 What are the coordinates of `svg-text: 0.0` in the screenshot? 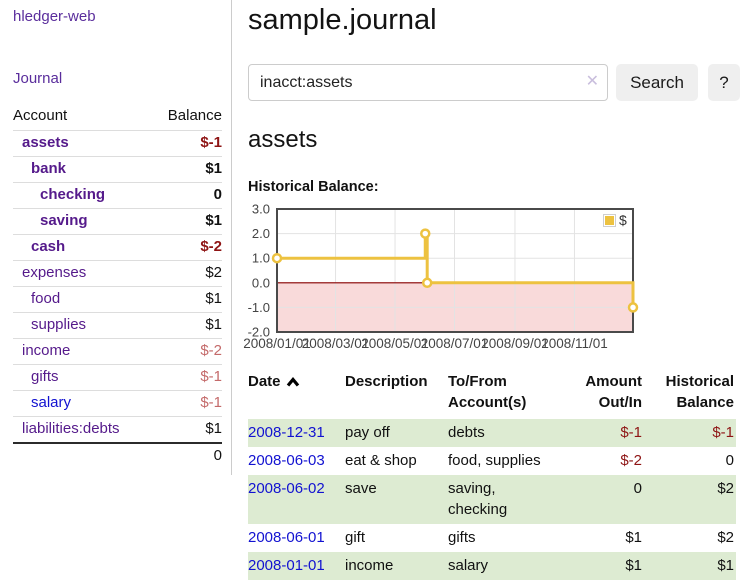 It's located at (261, 282).